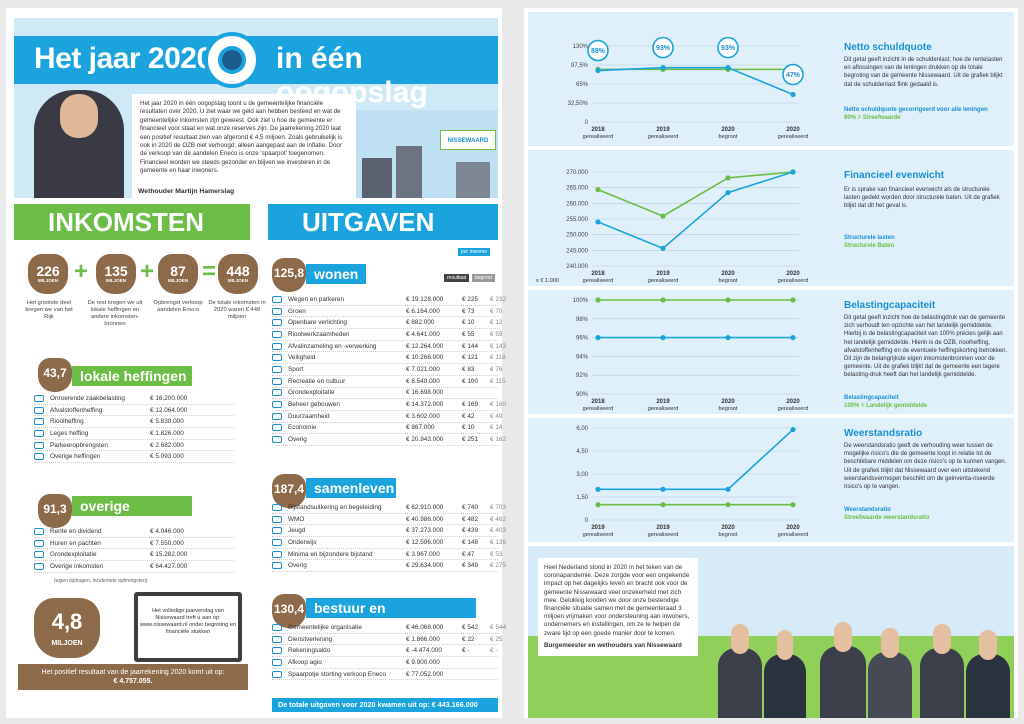  What do you see at coordinates (466, 651) in the screenshot?
I see `row-resultaat: € -` at bounding box center [466, 651].